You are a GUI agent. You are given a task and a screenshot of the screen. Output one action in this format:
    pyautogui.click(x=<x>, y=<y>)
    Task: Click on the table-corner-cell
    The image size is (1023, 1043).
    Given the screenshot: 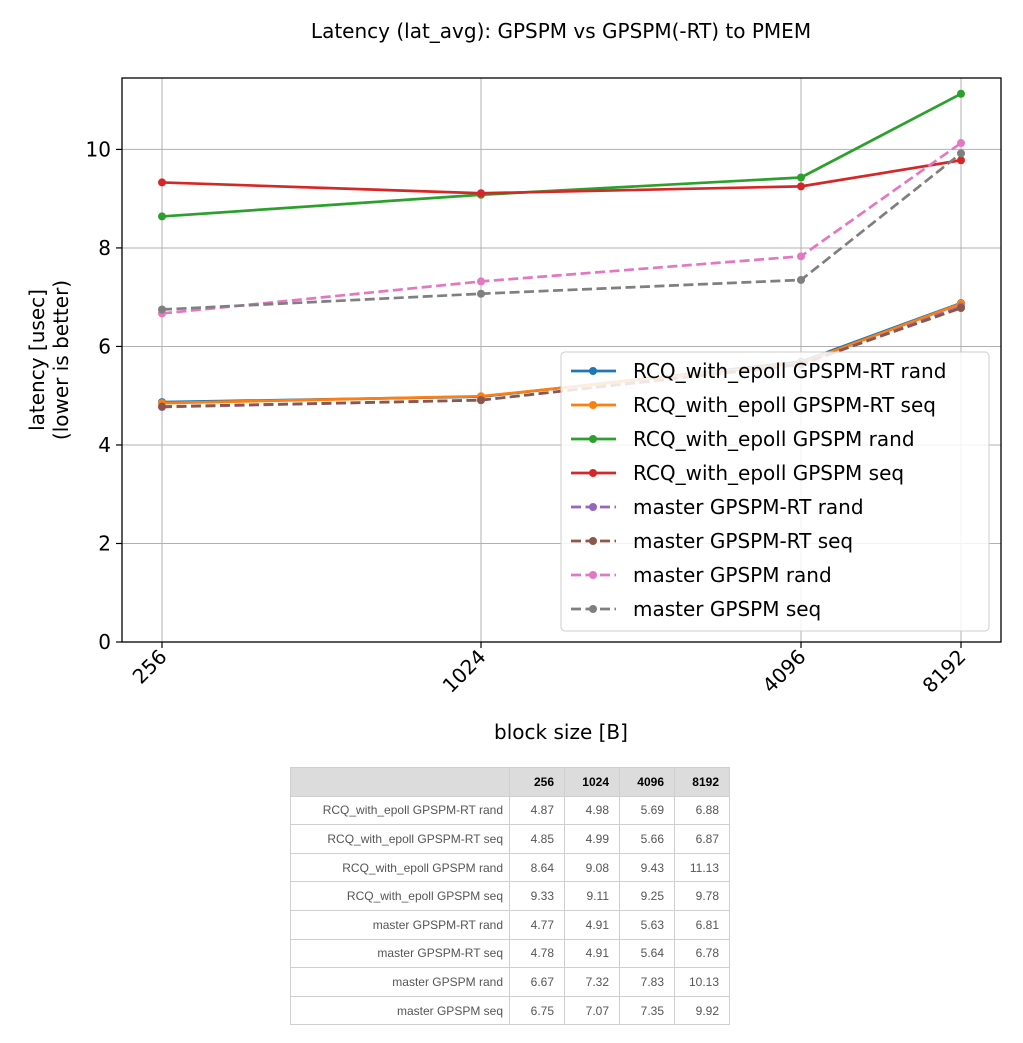 What is the action you would take?
    pyautogui.click(x=400, y=782)
    